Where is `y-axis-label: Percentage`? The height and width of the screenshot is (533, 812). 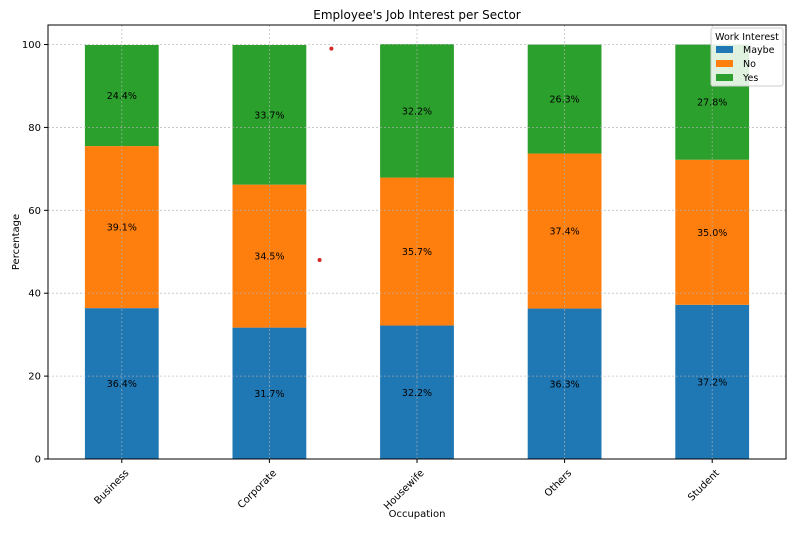 y-axis-label: Percentage is located at coordinates (16, 242).